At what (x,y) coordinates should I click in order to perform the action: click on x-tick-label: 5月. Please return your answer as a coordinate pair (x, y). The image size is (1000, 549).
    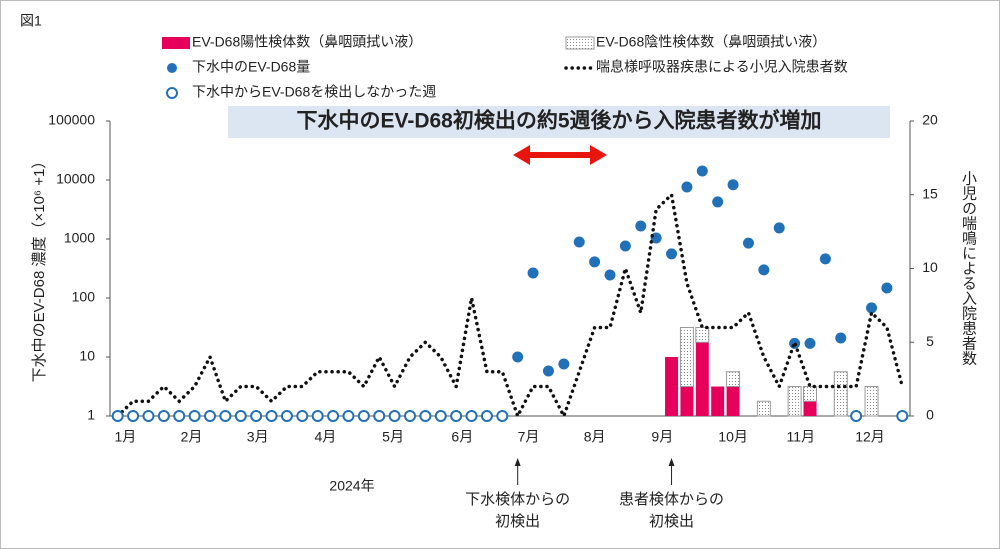
    Looking at the image, I should click on (393, 437).